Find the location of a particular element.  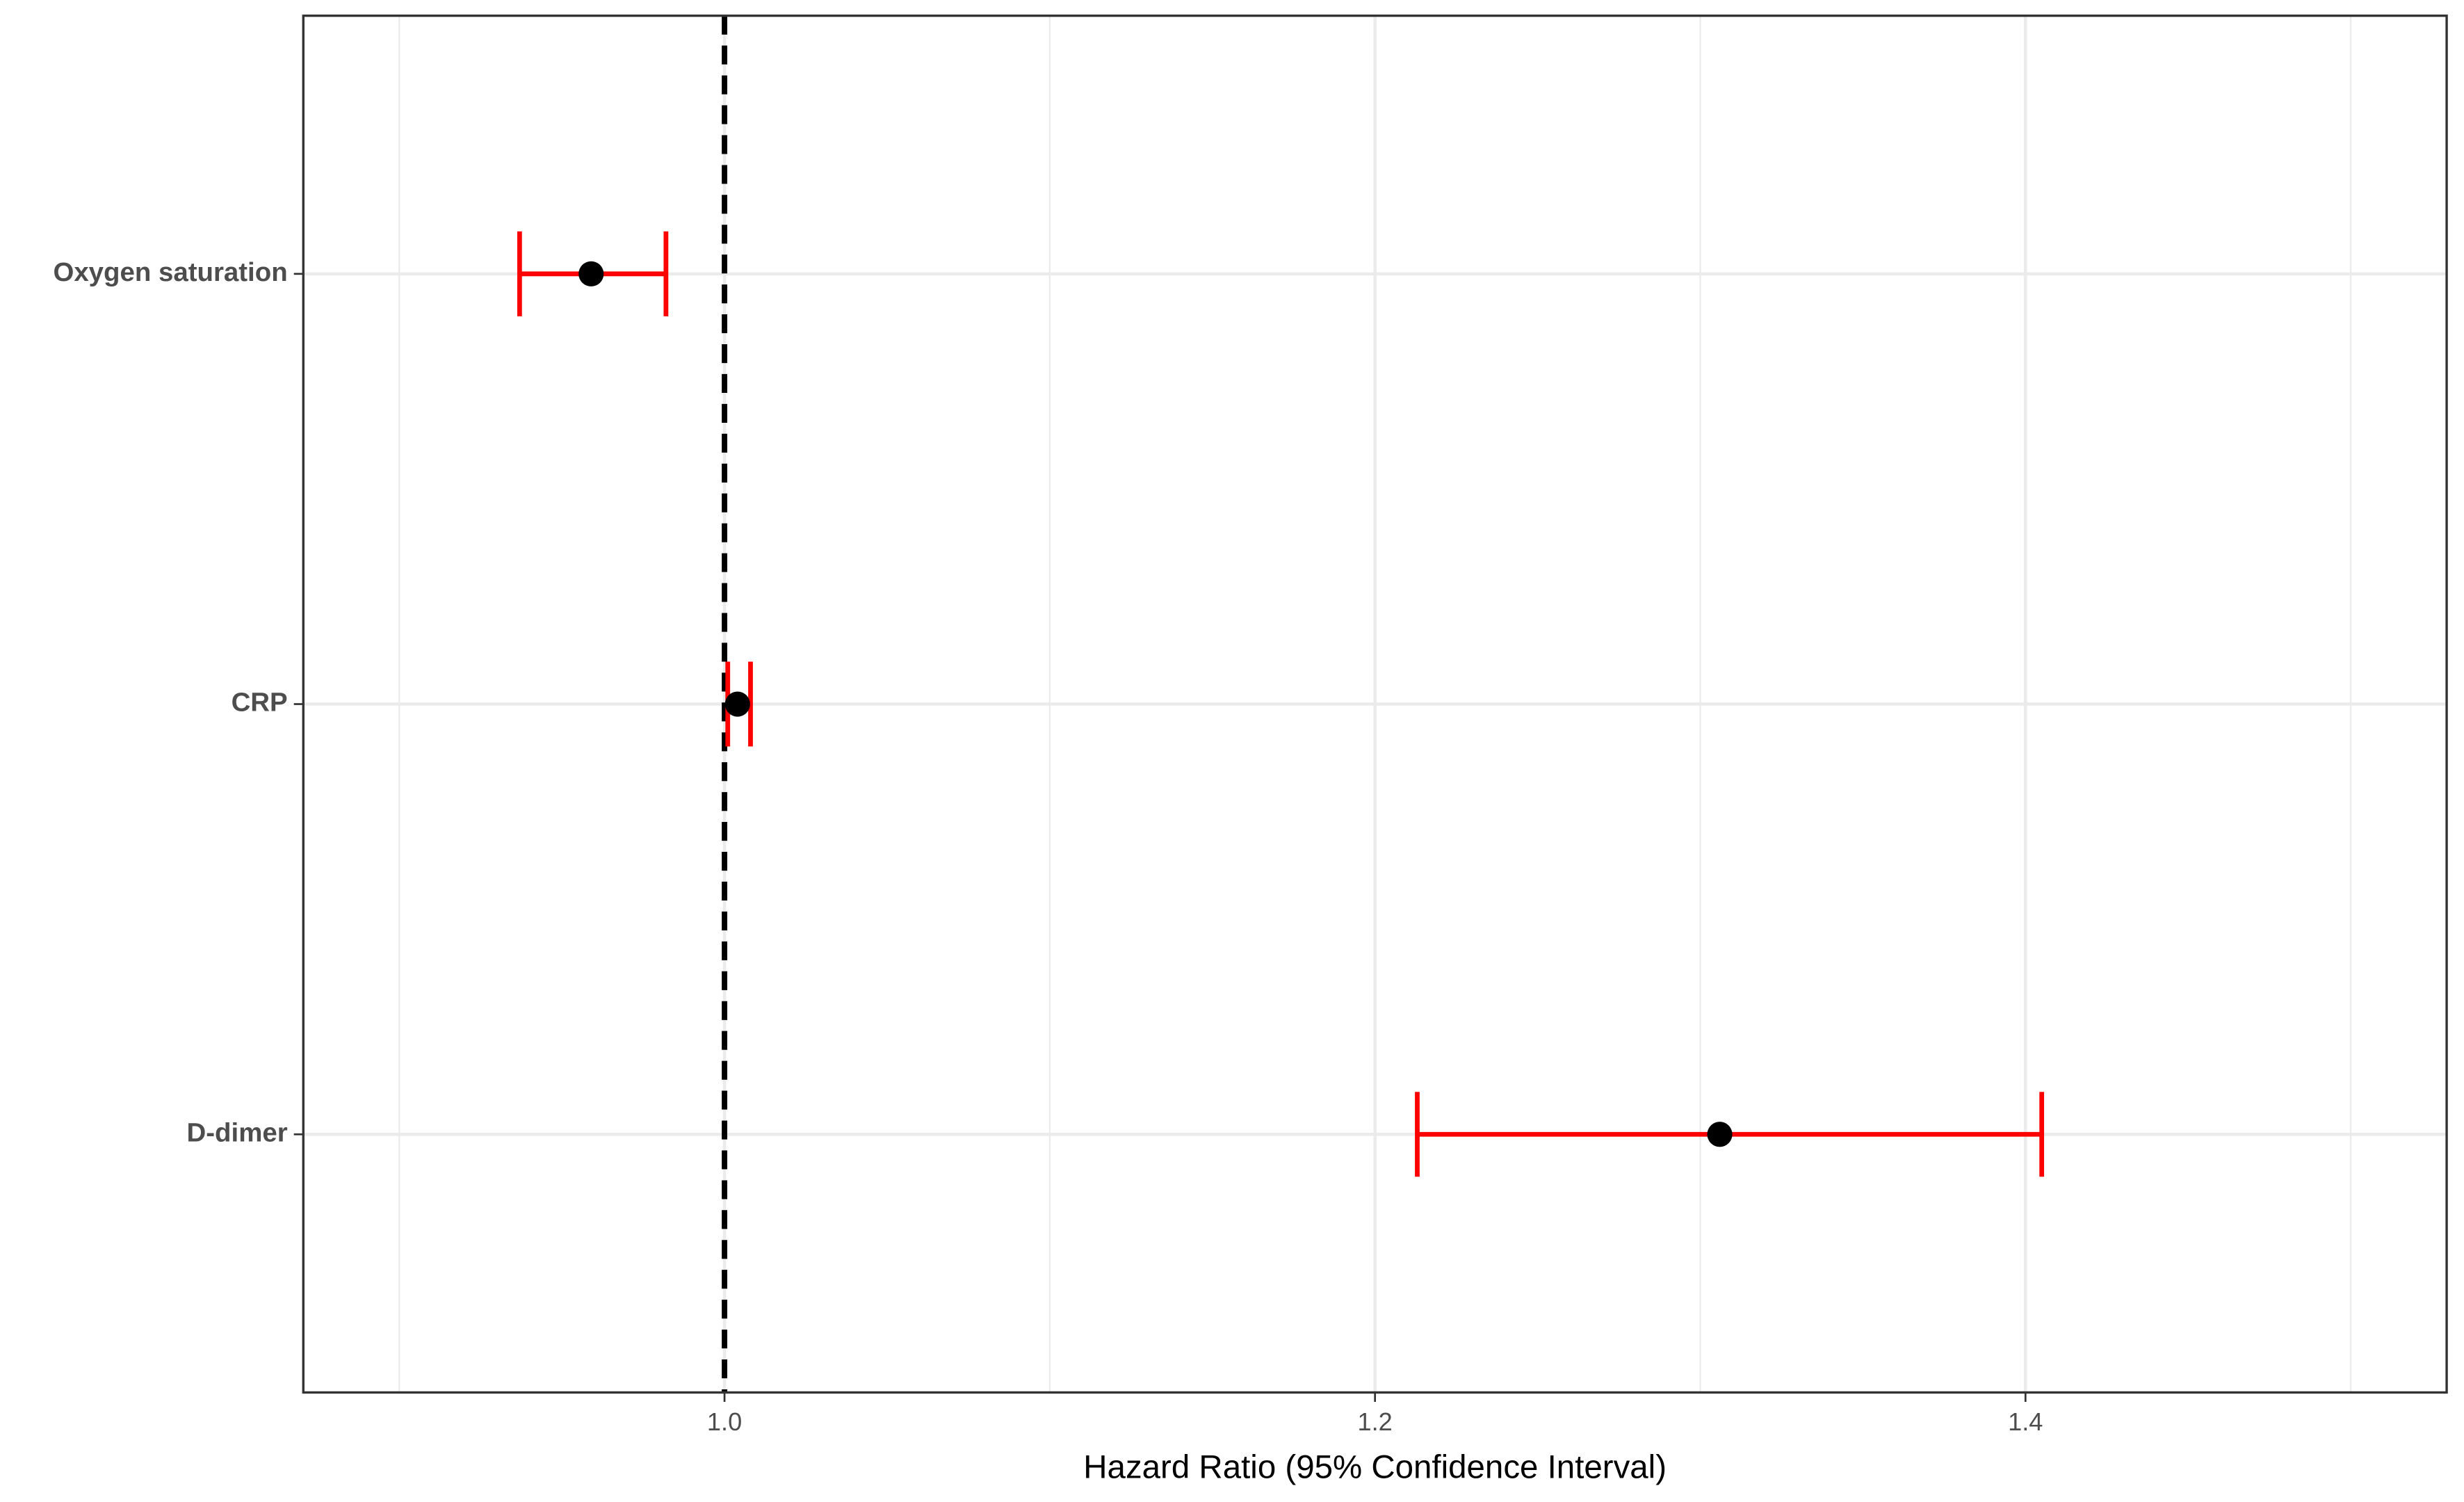

x-tick-label: 1.2 is located at coordinates (1375, 1421).